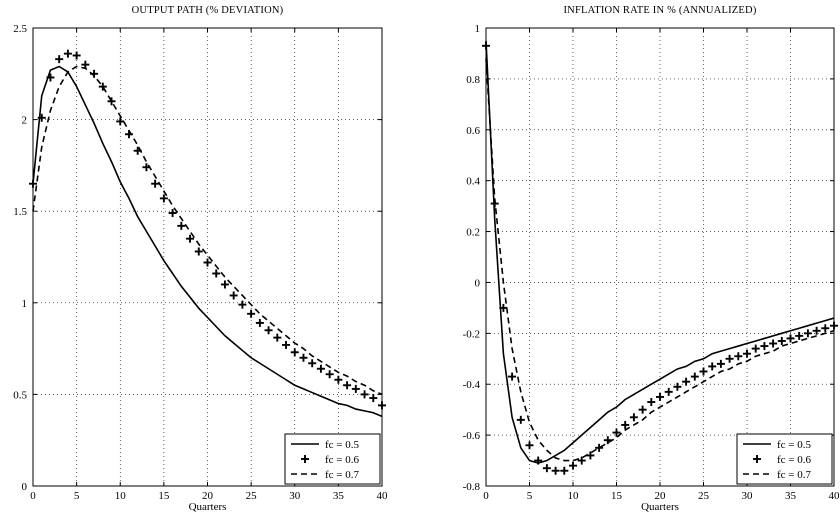 This screenshot has width=840, height=523. Describe the element at coordinates (20, 395) in the screenshot. I see `y-tick-label: 0.5` at that location.